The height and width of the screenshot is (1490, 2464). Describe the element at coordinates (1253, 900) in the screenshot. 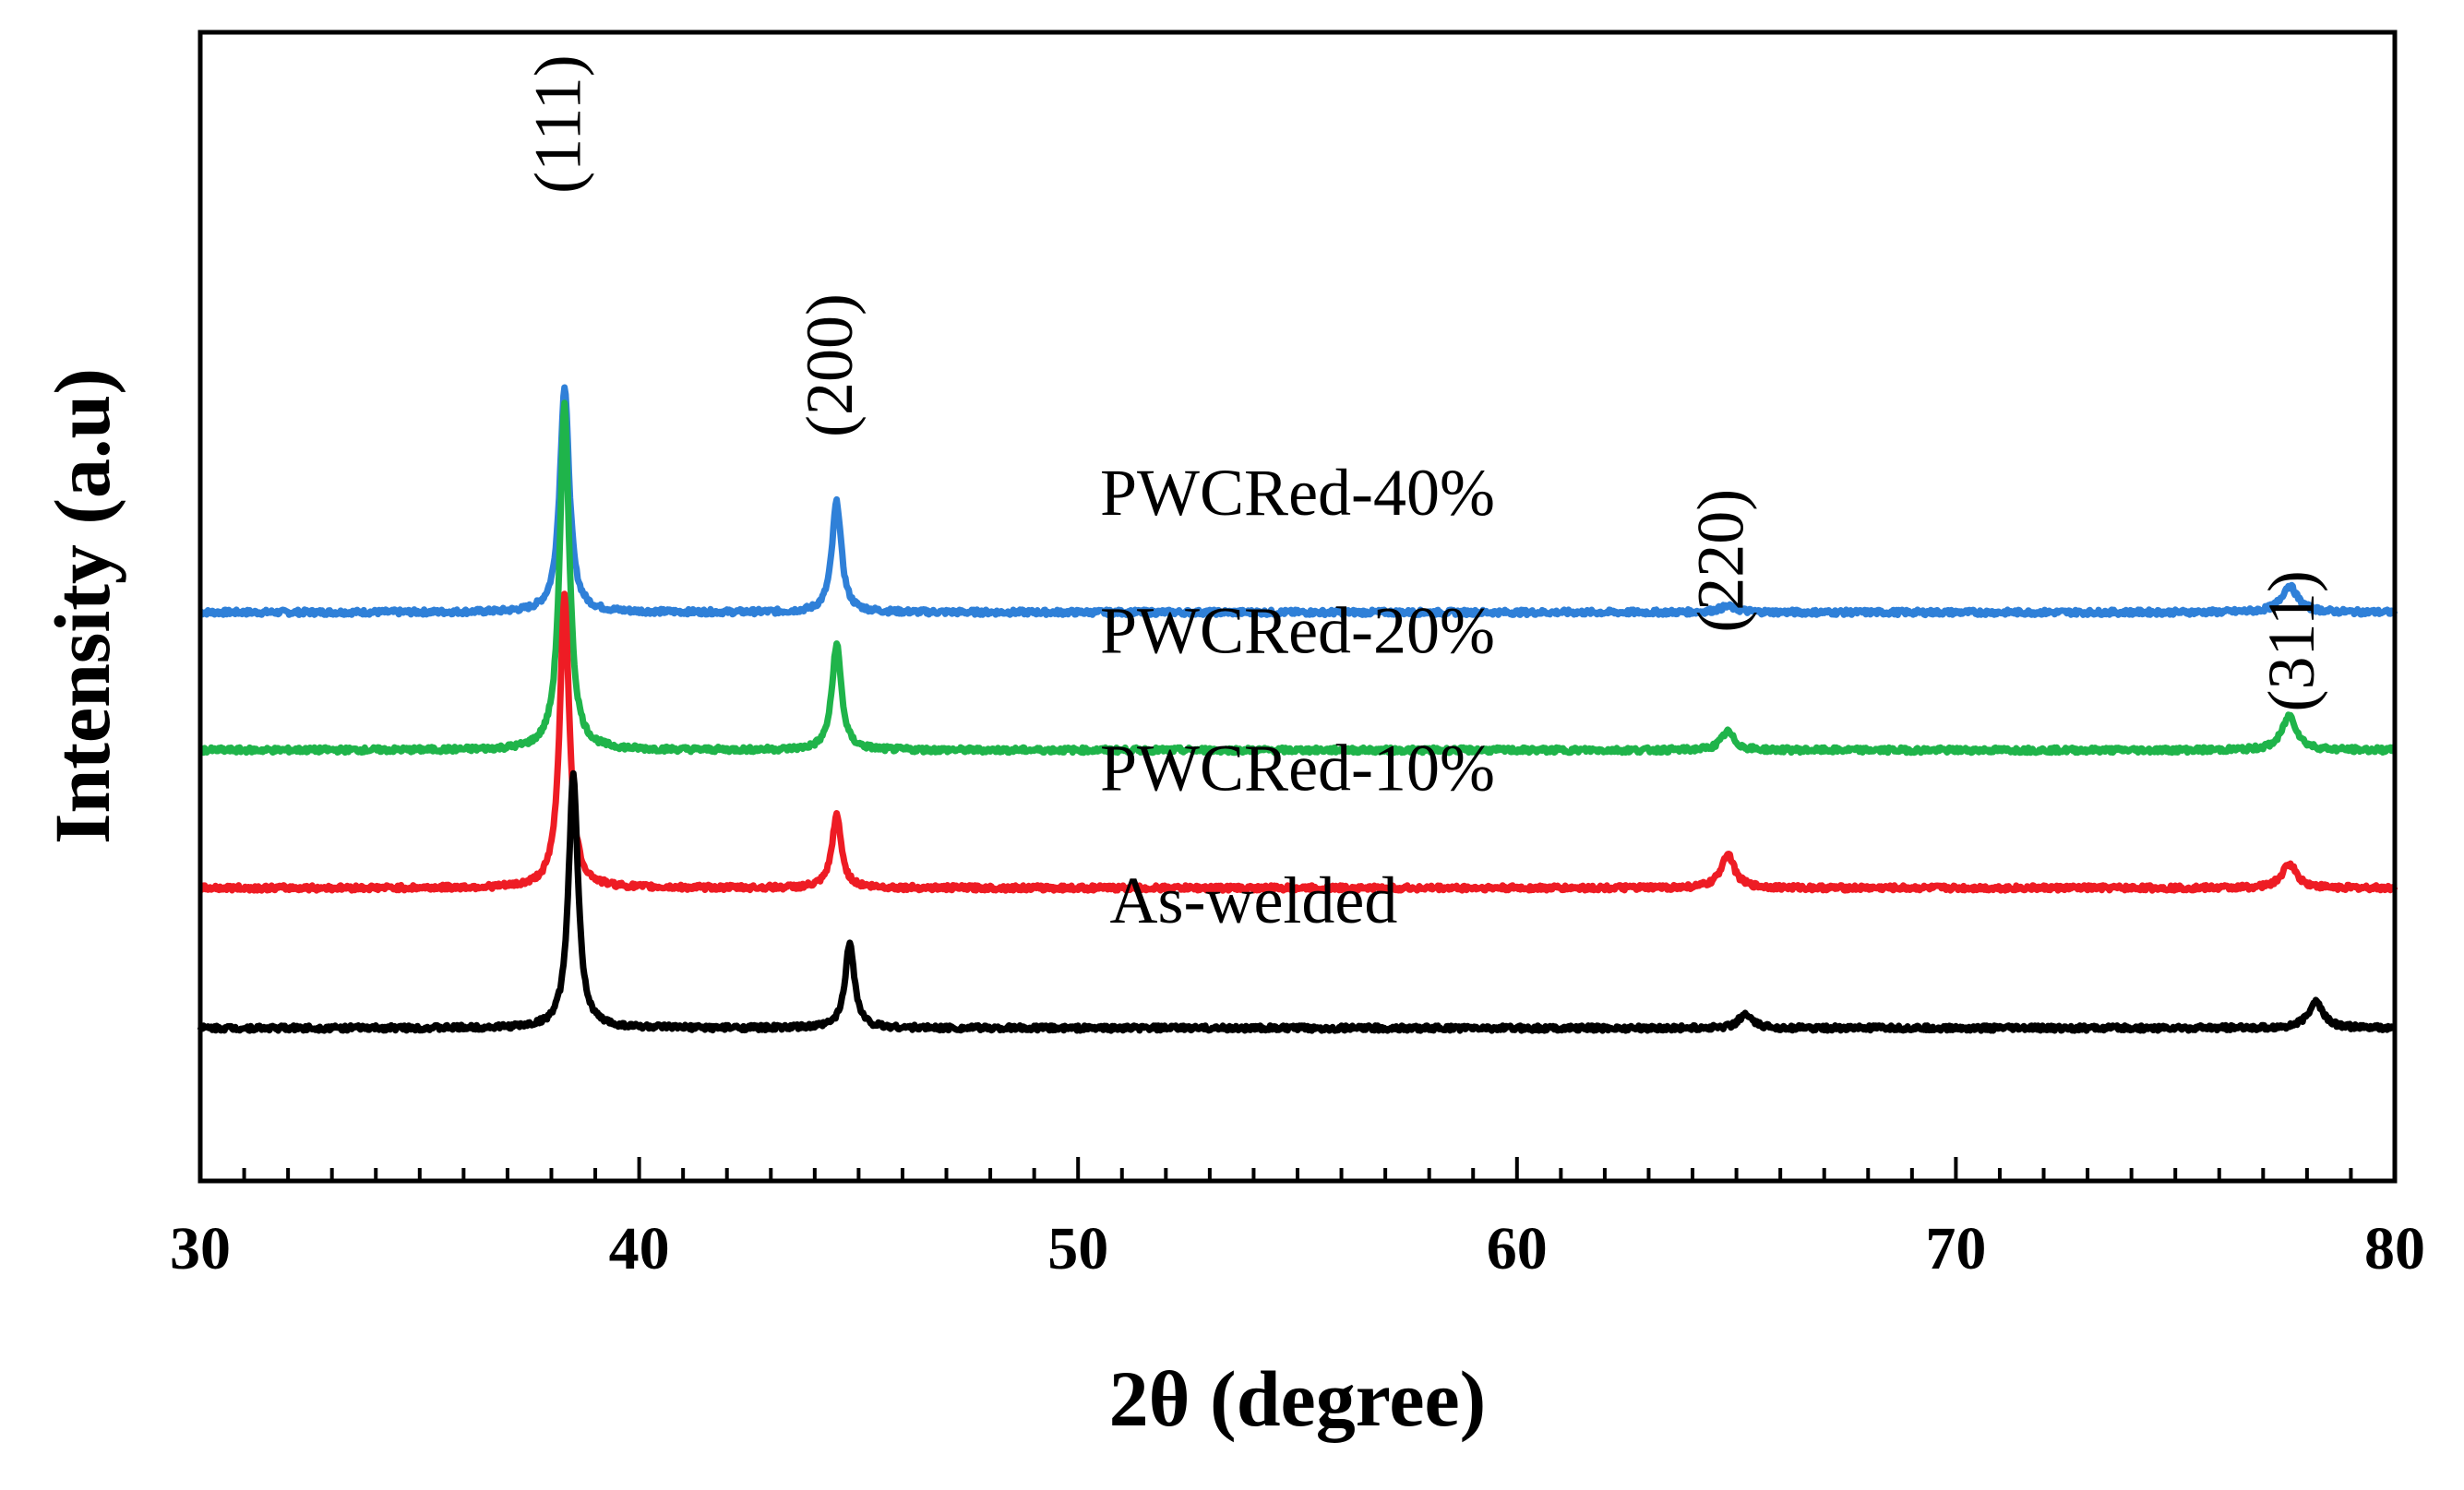

I see `series-label: As-welded` at that location.